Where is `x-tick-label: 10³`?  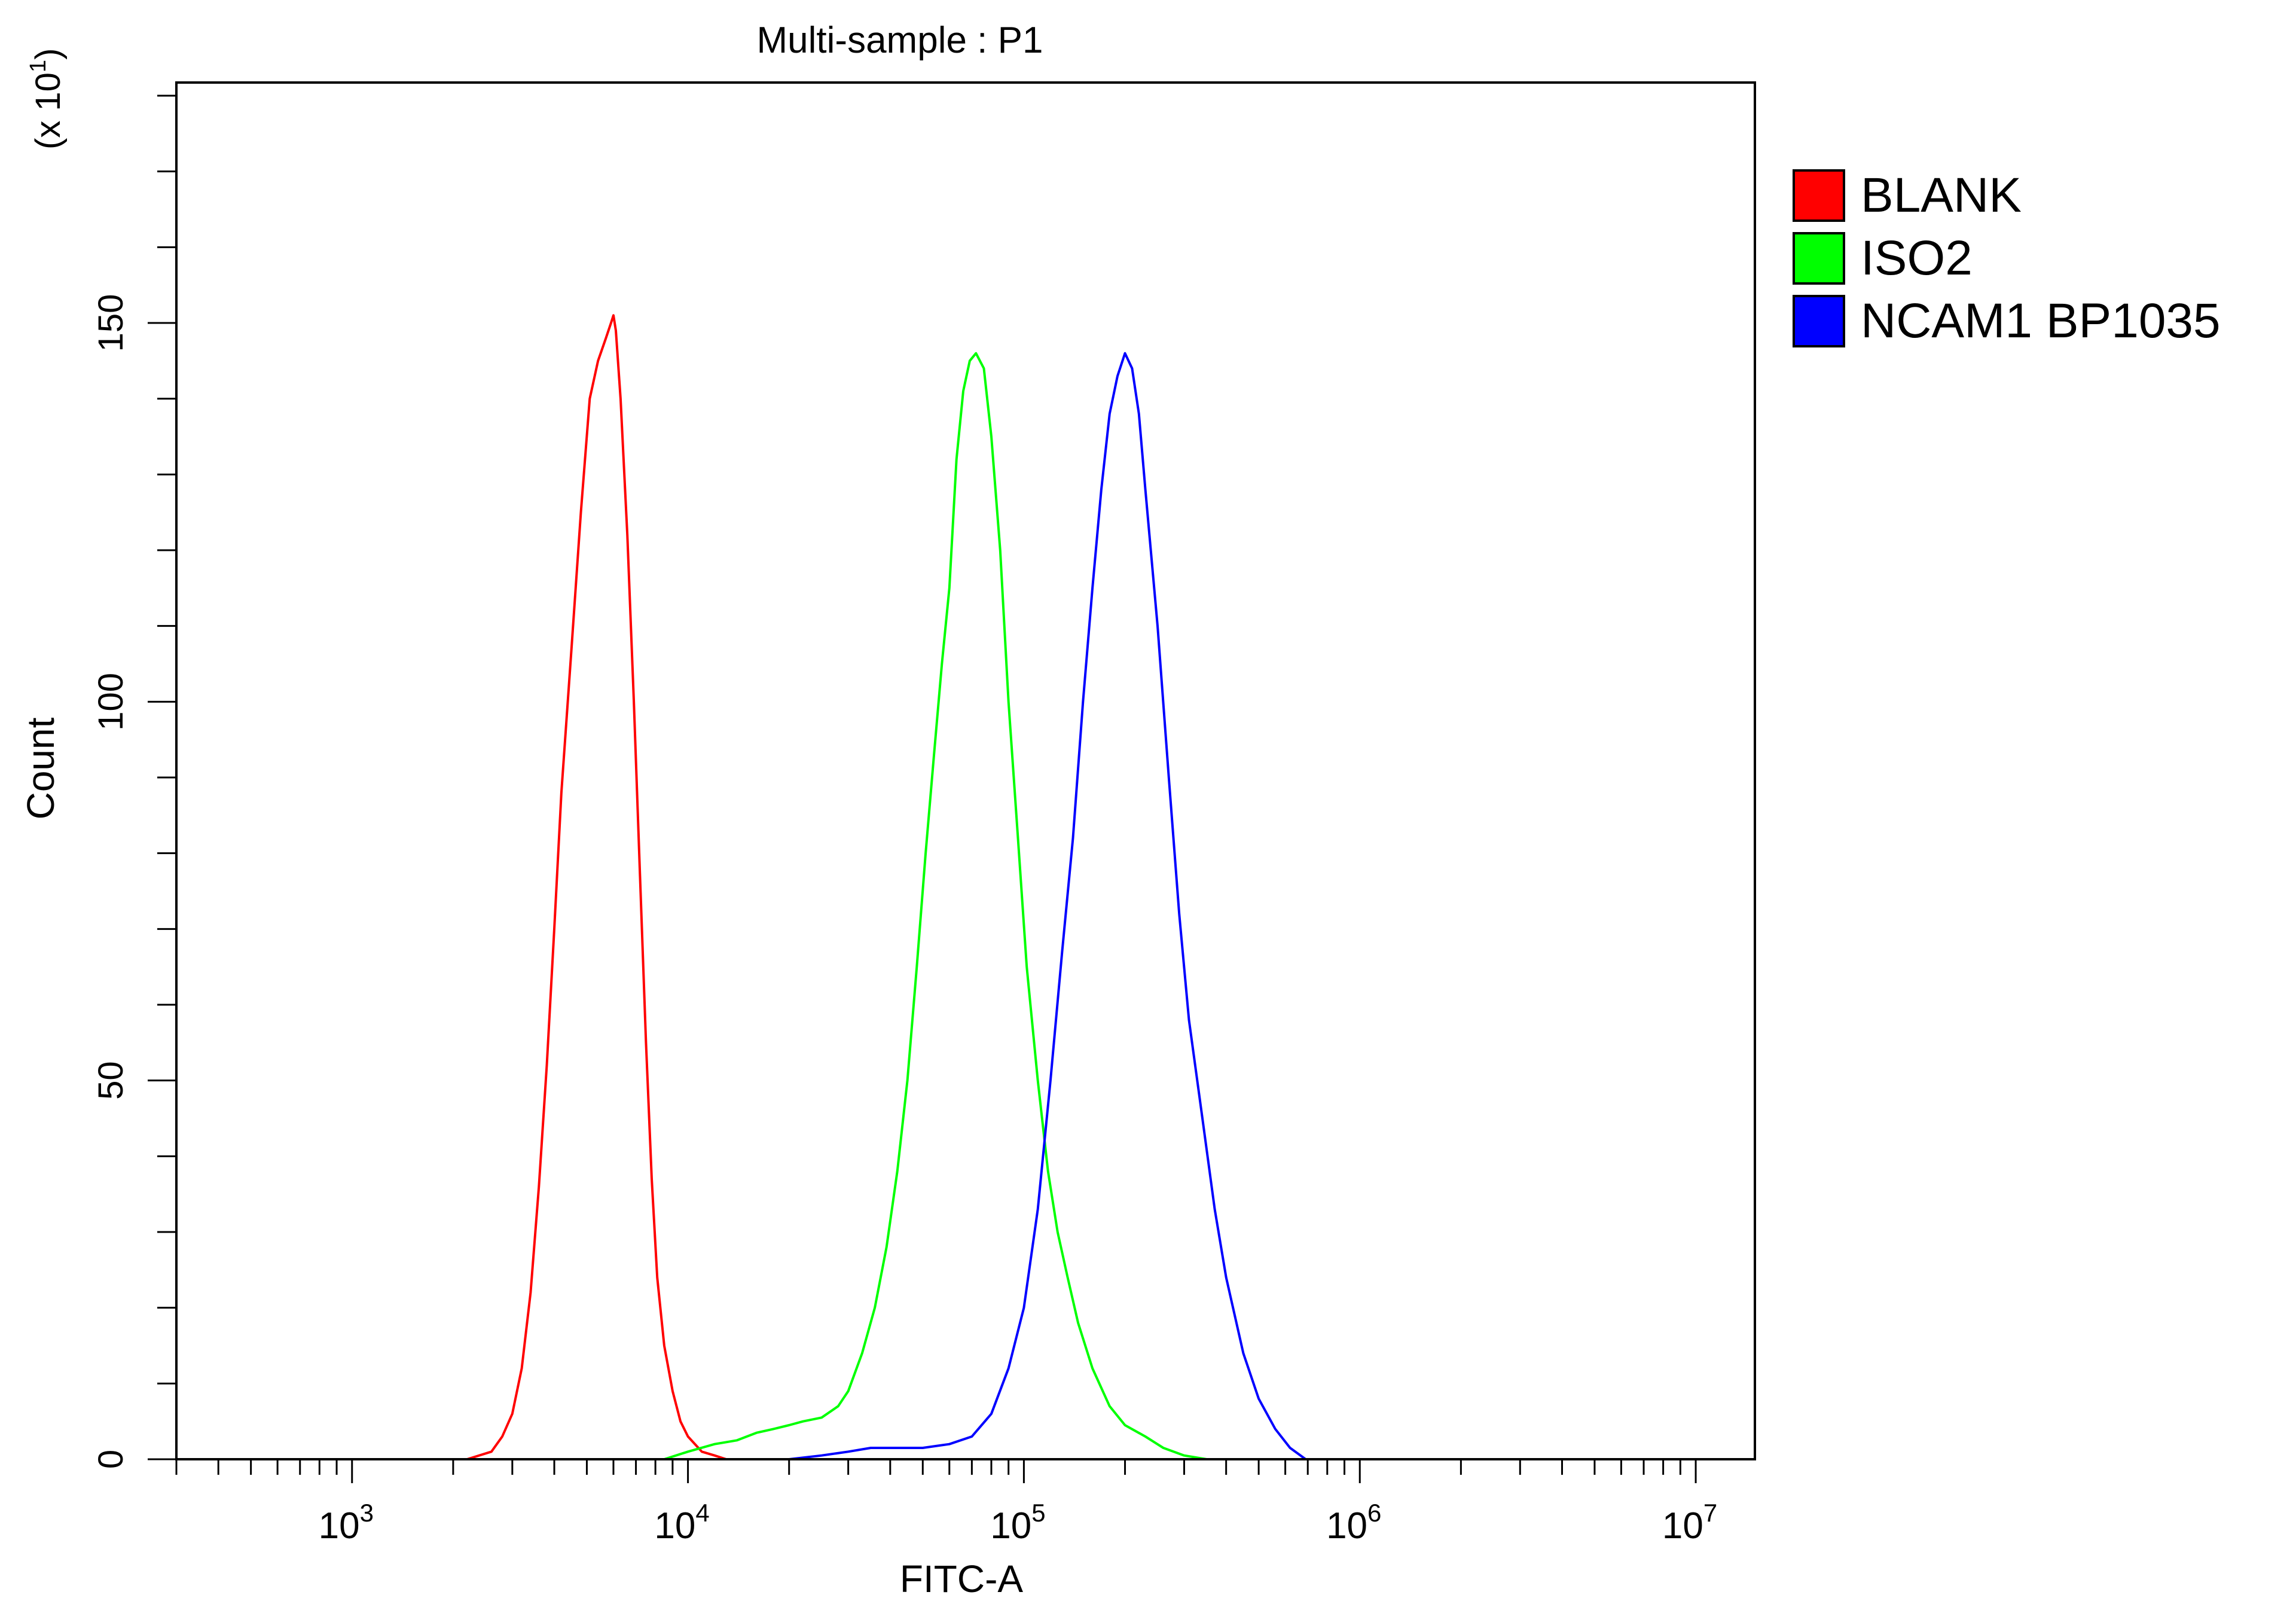
x-tick-label: 10³ is located at coordinates (346, 1523).